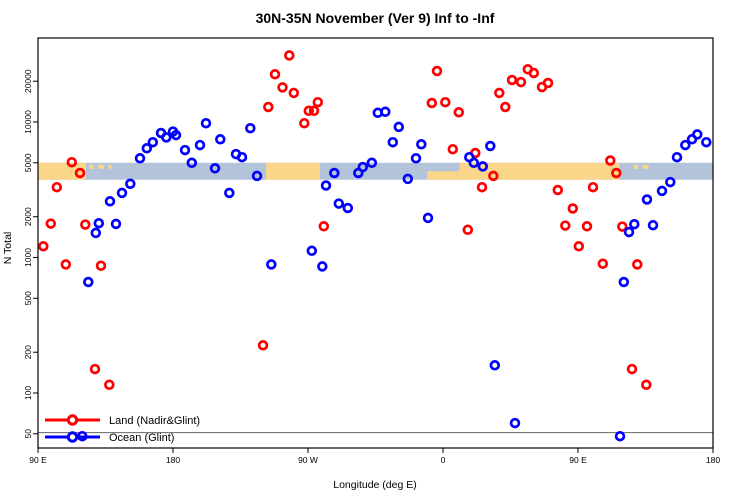  What do you see at coordinates (308, 460) in the screenshot?
I see `x-tick-label: 90 W` at bounding box center [308, 460].